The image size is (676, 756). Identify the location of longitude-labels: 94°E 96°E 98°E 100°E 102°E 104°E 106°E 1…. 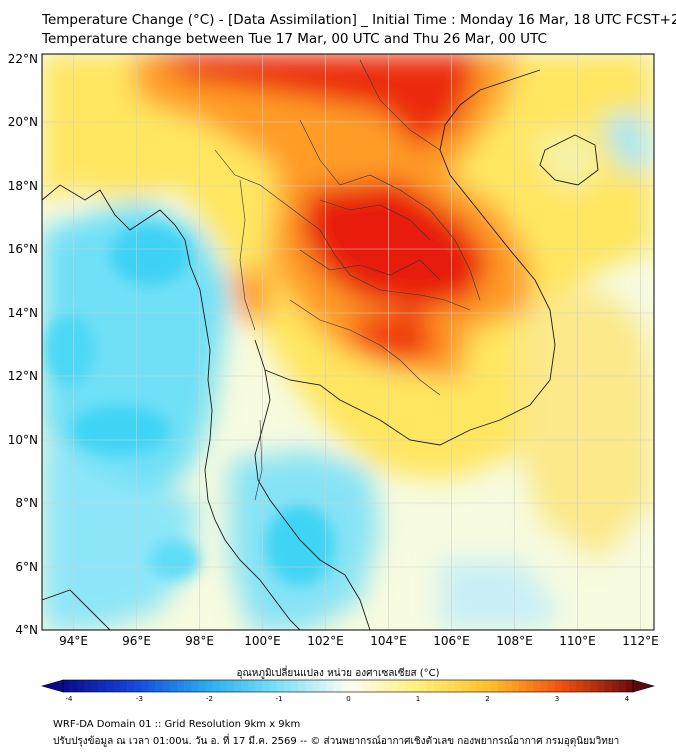
(359, 641).